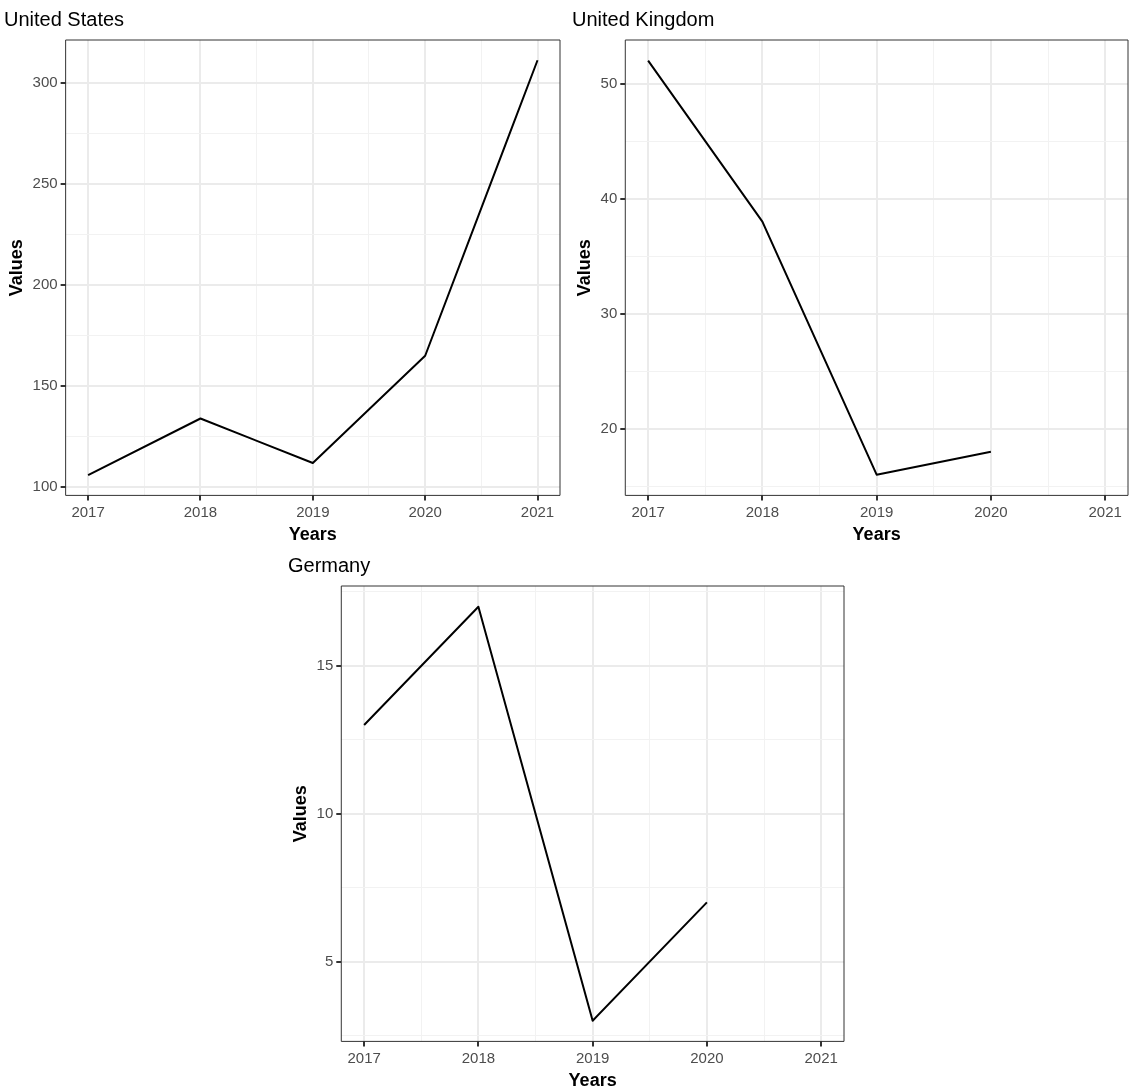 Image resolution: width=1136 pixels, height=1092 pixels. Describe the element at coordinates (609, 197) in the screenshot. I see `y-tick-label: 40` at that location.